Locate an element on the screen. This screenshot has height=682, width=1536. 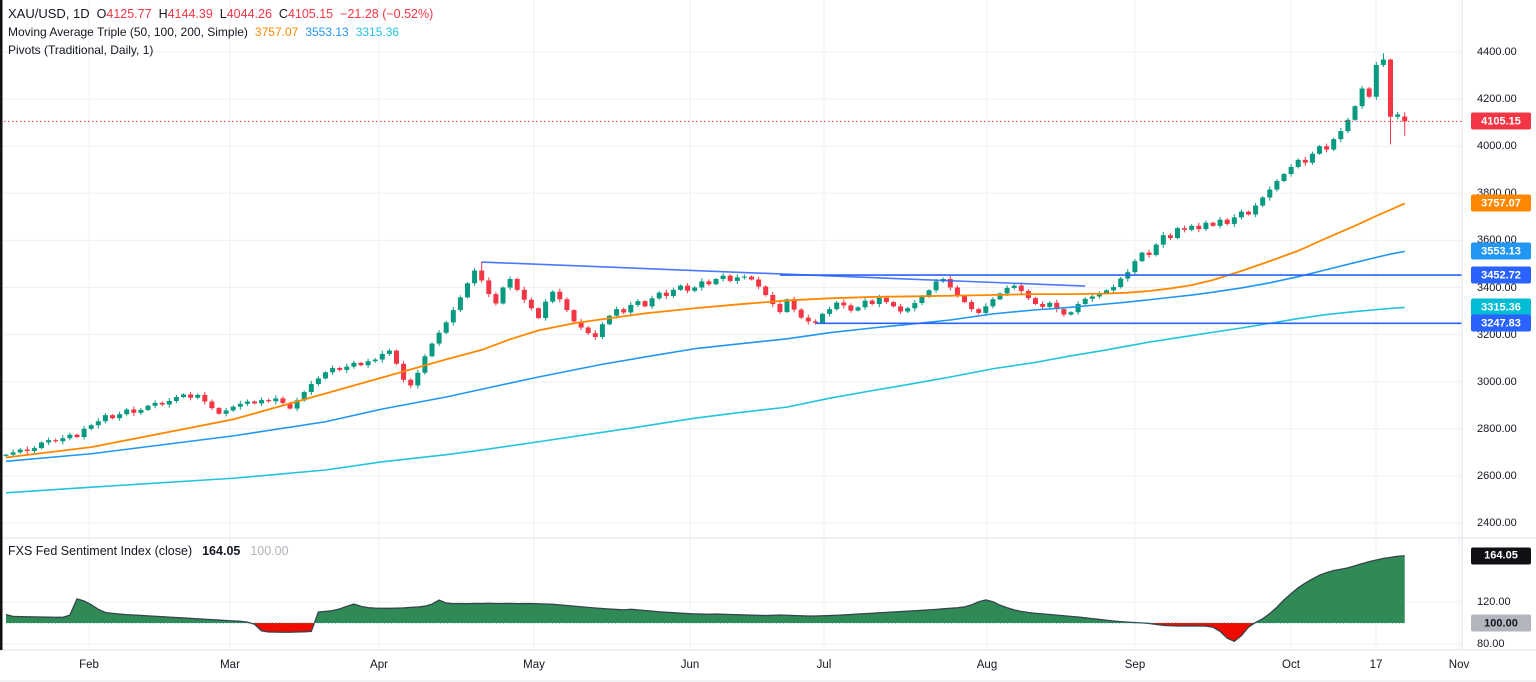
time-tick-label: 17 is located at coordinates (1376, 665).